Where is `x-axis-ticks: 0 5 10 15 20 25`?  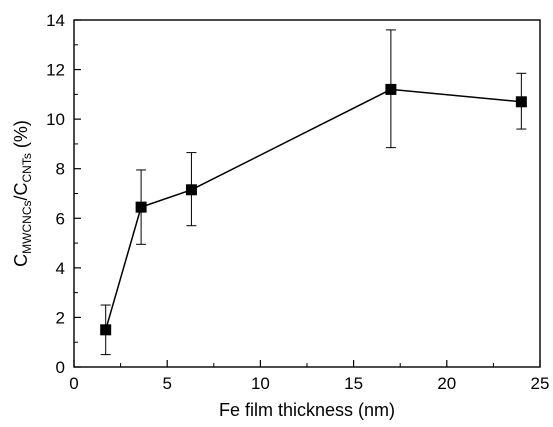 x-axis-ticks: 0 5 10 15 20 25 is located at coordinates (309, 376).